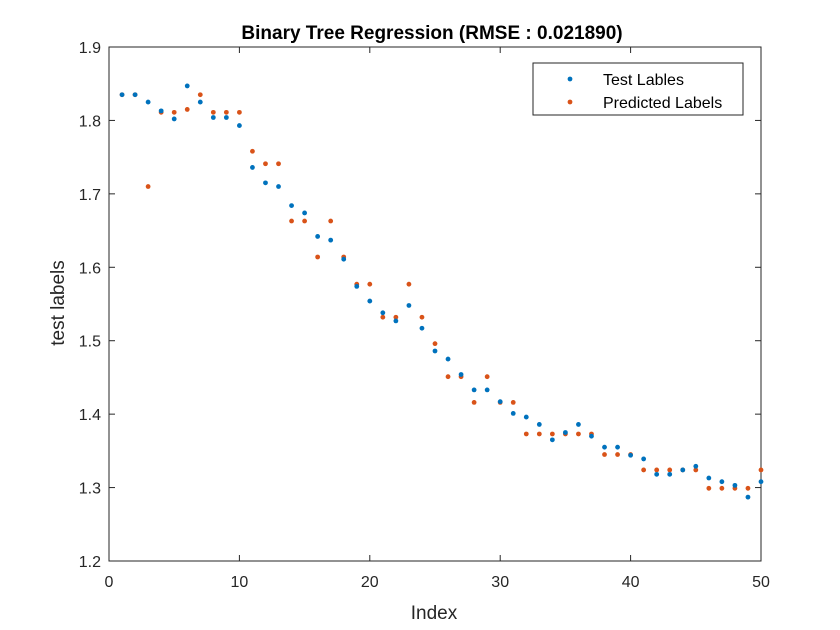 The height and width of the screenshot is (630, 840). What do you see at coordinates (240, 582) in the screenshot?
I see `x-tick-label: 10` at bounding box center [240, 582].